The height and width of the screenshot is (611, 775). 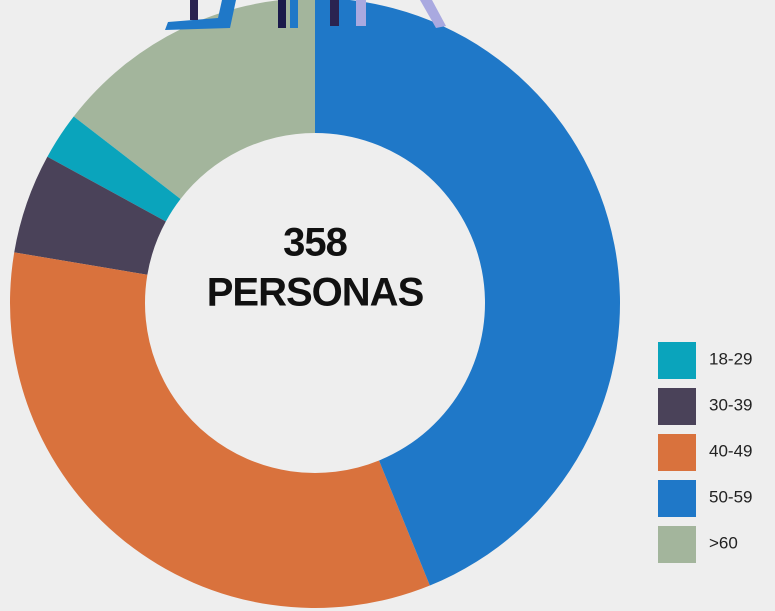 I want to click on legend-label: 50-59, so click(x=730, y=496).